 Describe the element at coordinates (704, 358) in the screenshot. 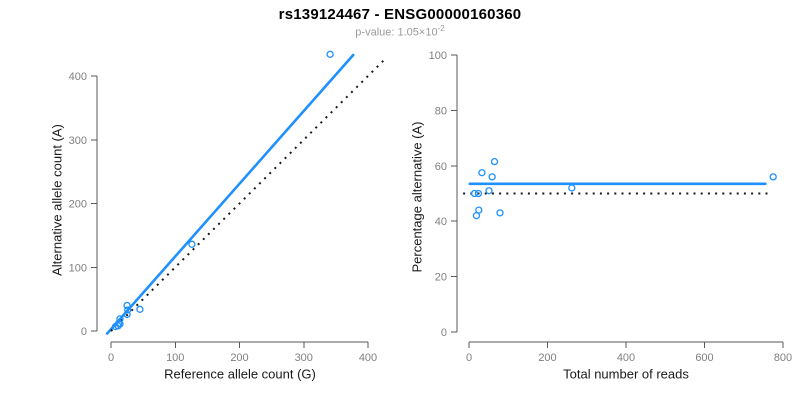

I see `x-tick-label: 600` at that location.